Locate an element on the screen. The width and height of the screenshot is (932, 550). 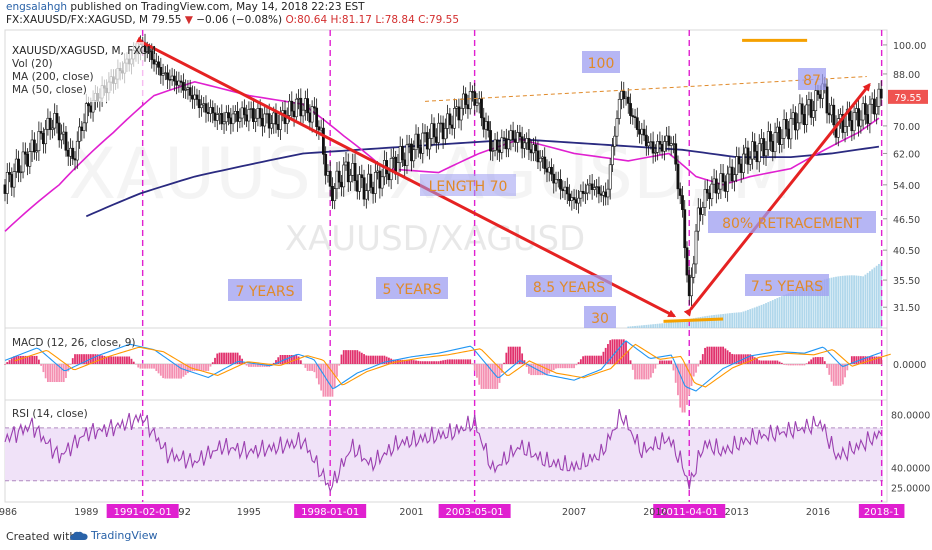
legend-vol: Vol (20) is located at coordinates (32, 64).